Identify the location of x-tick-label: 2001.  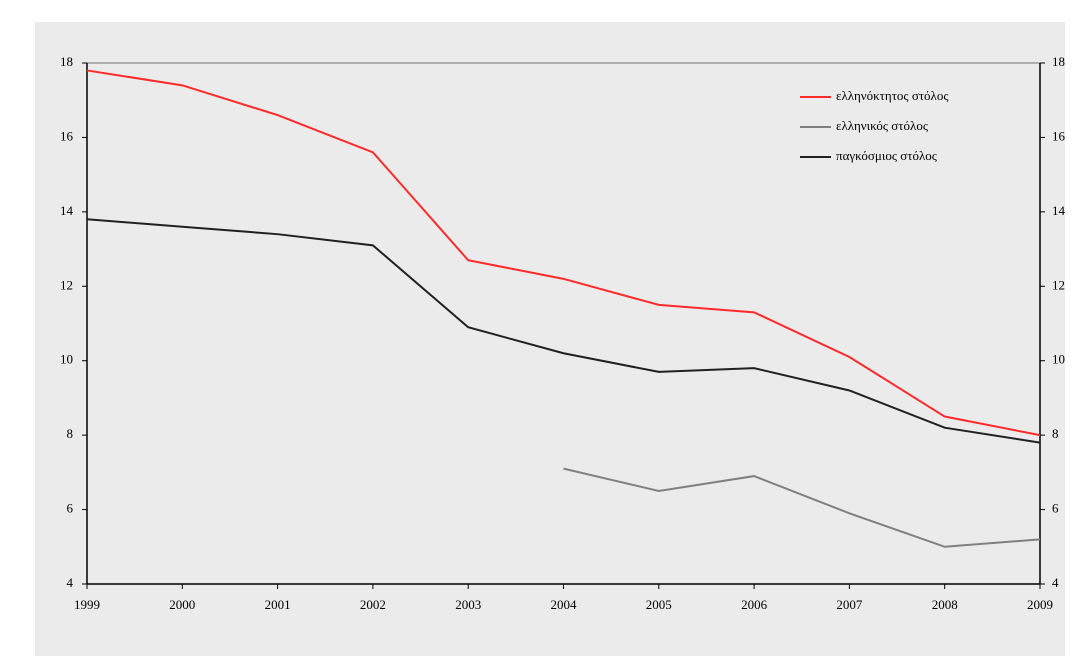
(278, 604).